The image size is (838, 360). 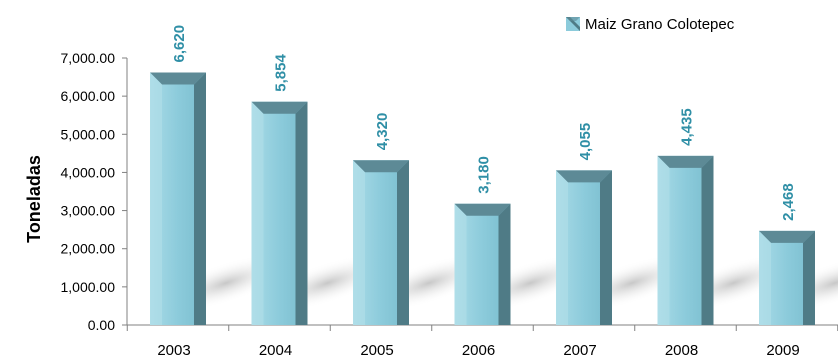 What do you see at coordinates (88, 96) in the screenshot?
I see `y-tick-label: 6,000.00` at bounding box center [88, 96].